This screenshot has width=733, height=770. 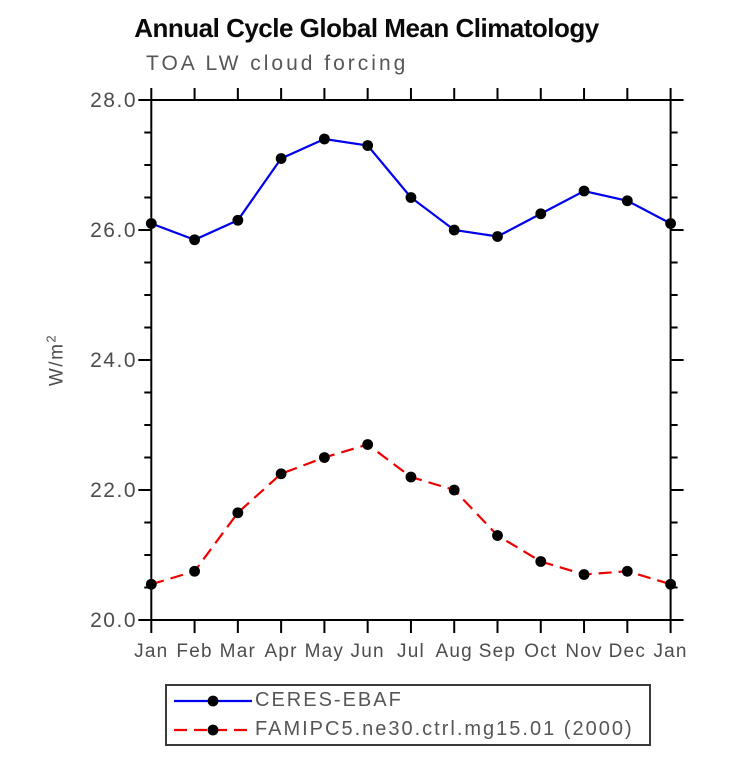 What do you see at coordinates (277, 63) in the screenshot?
I see `chart-subtitle: TOA LW cloud forcing` at bounding box center [277, 63].